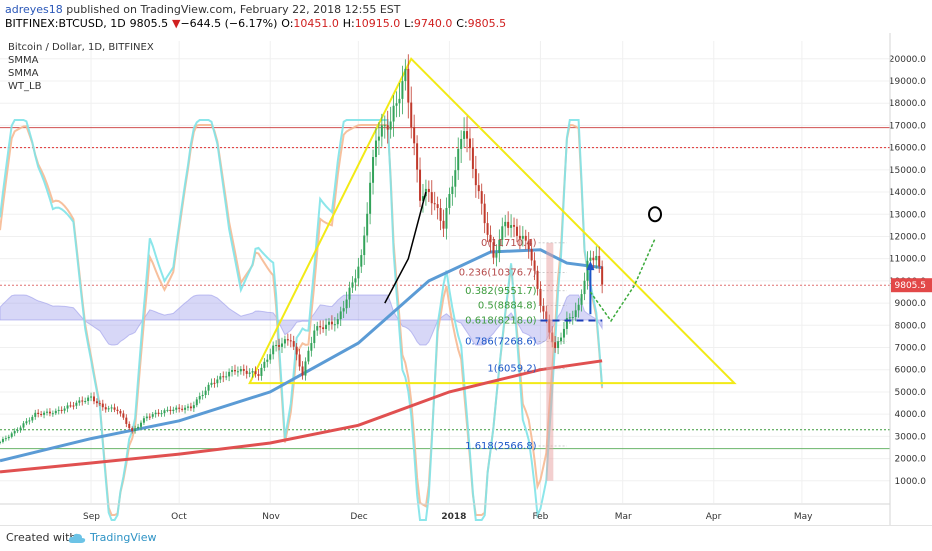 This screenshot has width=932, height=551. What do you see at coordinates (911, 415) in the screenshot?
I see `price-tick-label: 4000.0` at bounding box center [911, 415].